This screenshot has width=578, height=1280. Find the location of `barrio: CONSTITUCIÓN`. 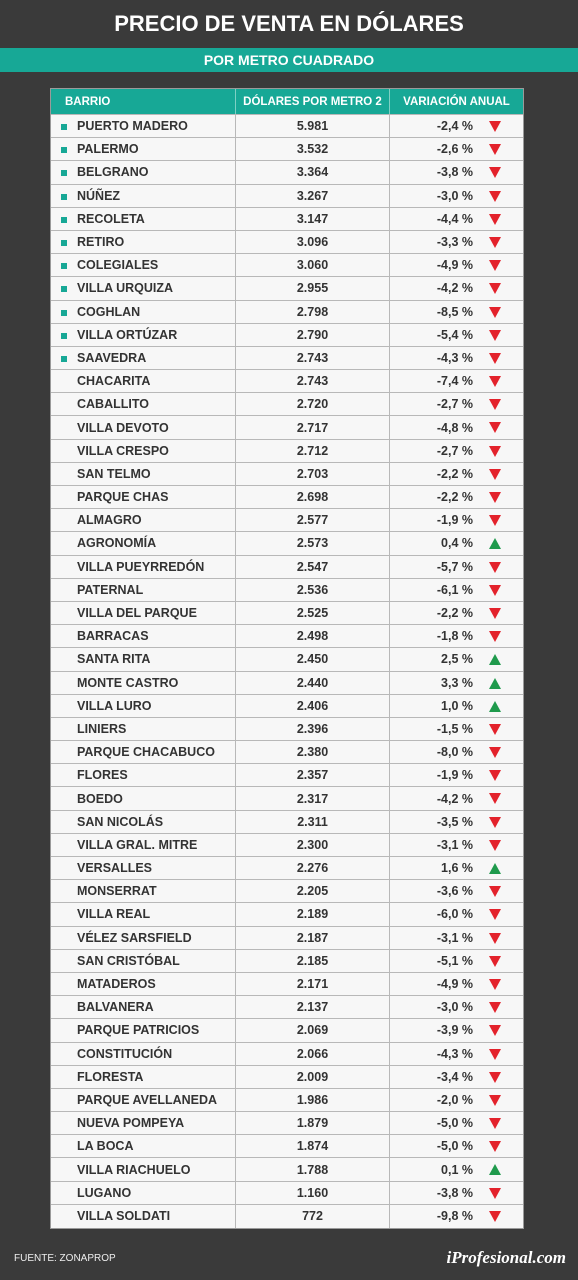

barrio: CONSTITUCIÓN is located at coordinates (143, 1053).